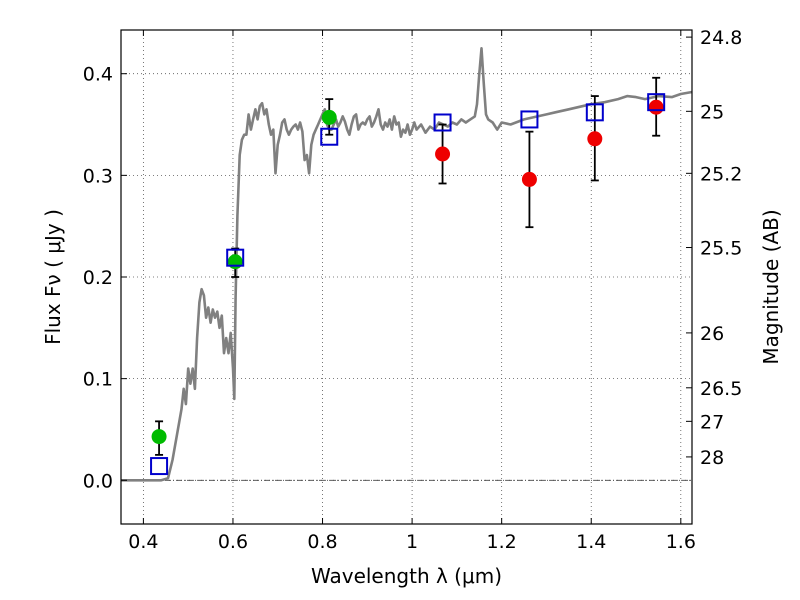 The image size is (800, 600). What do you see at coordinates (233, 542) in the screenshot?
I see `x-tick-label: 0.6` at bounding box center [233, 542].